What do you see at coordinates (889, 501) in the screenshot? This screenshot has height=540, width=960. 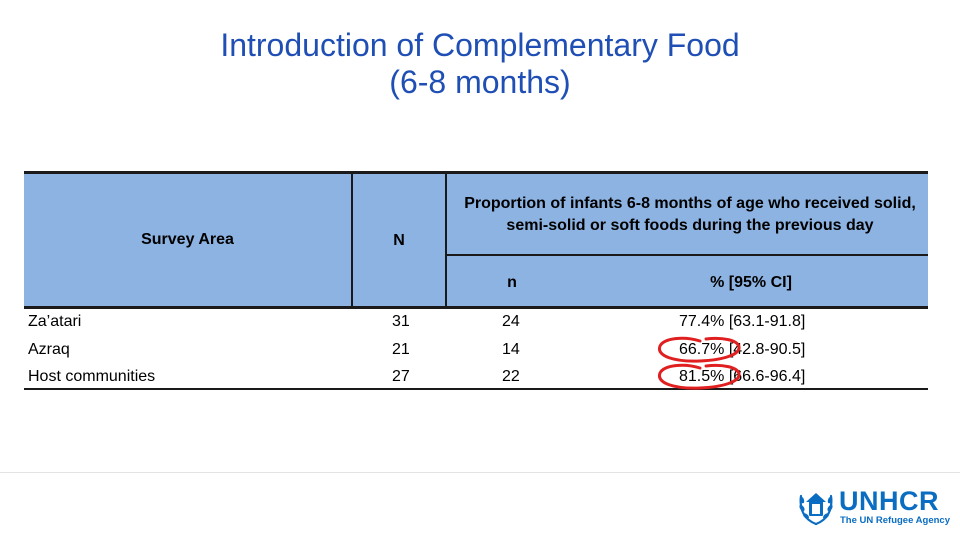 I see `logo-wordmark: UNHCR` at bounding box center [889, 501].